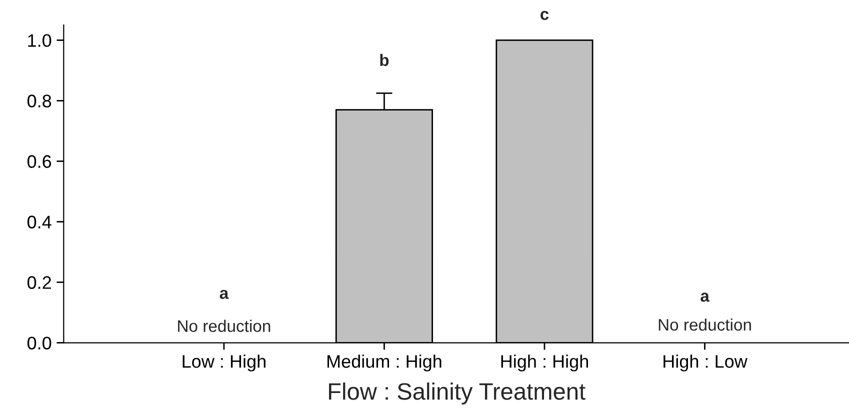 The height and width of the screenshot is (418, 849). I want to click on x-tick-label: Medium : High, so click(385, 363).